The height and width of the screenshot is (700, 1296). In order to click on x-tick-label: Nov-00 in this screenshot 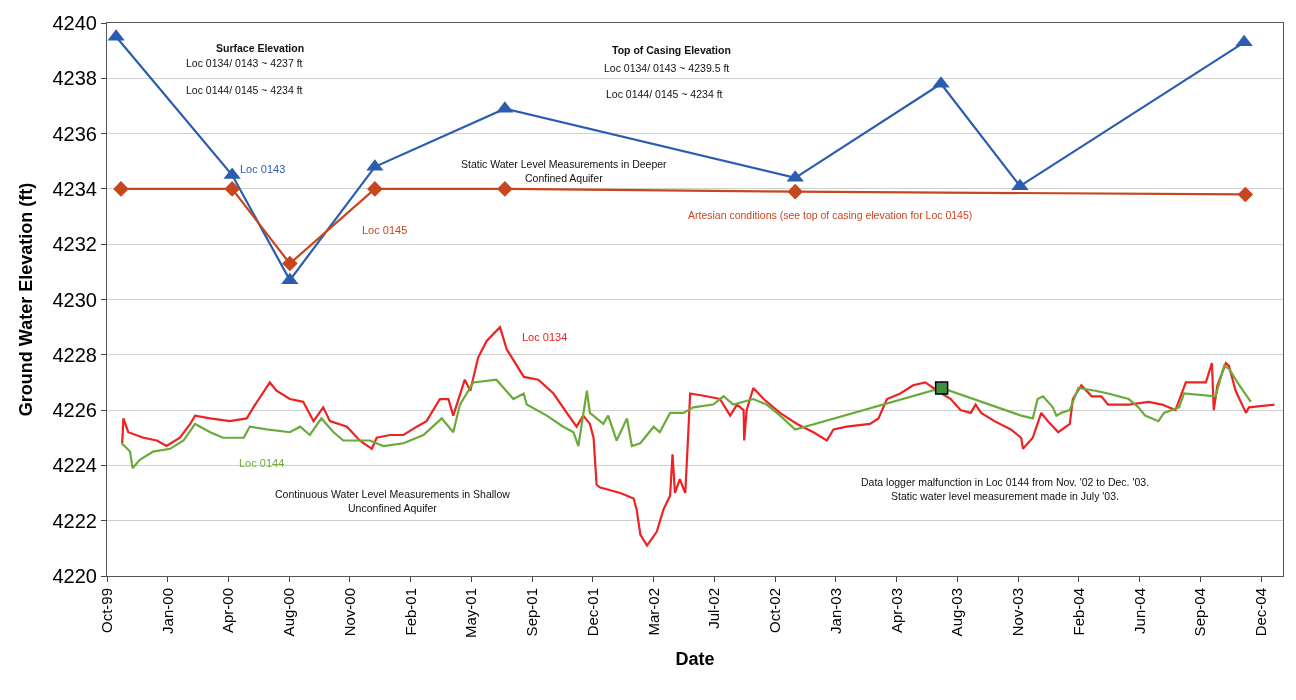, I will do `click(349, 612)`.